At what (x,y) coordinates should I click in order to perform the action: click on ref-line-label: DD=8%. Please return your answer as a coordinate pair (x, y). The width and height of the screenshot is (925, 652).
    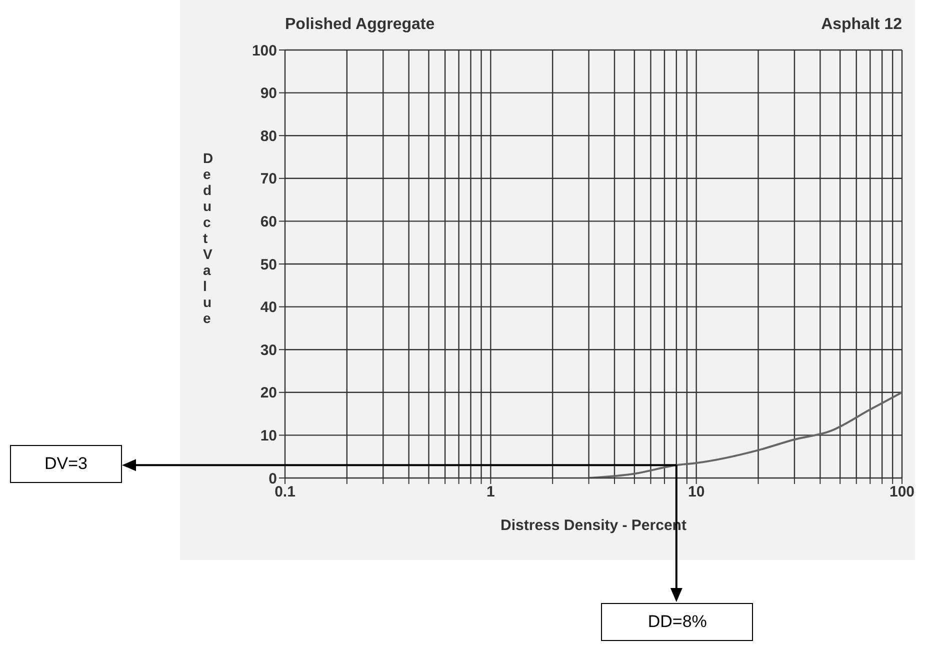
    Looking at the image, I should click on (677, 622).